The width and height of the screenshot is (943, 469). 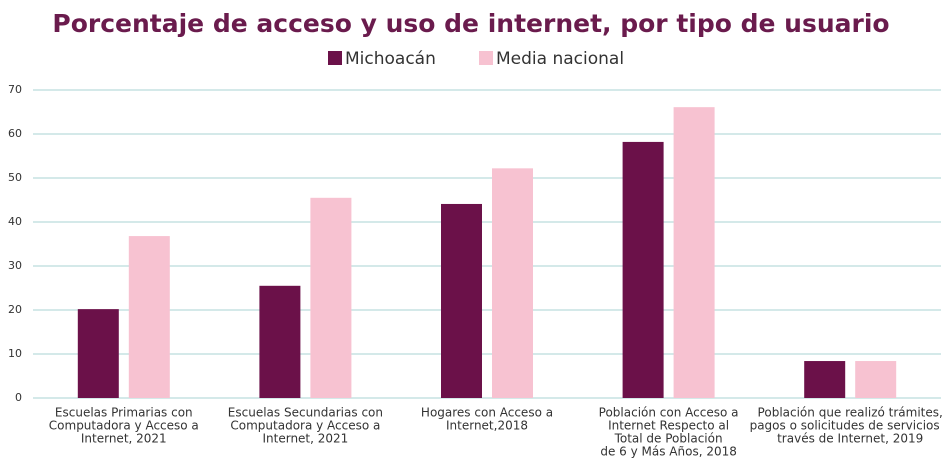 I want to click on x-tick-label: Escuelas Primarias con, so click(x=124, y=413).